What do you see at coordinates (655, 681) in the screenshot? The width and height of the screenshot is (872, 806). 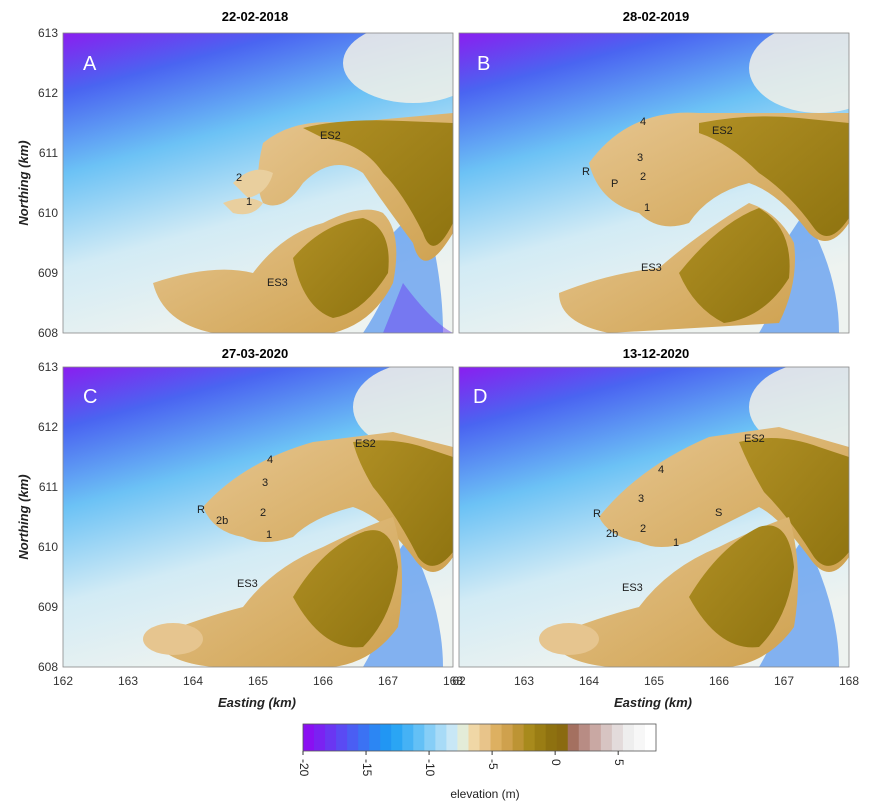 I see `x-ticks-right: 62 163 164 165 166 167 168` at bounding box center [655, 681].